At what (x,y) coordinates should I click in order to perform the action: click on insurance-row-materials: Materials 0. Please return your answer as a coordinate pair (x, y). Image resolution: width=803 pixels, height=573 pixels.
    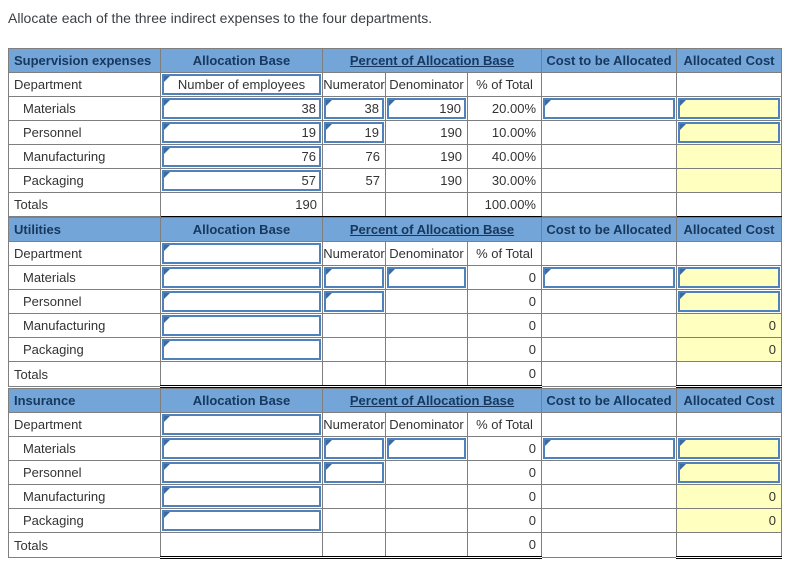
    Looking at the image, I should click on (395, 448).